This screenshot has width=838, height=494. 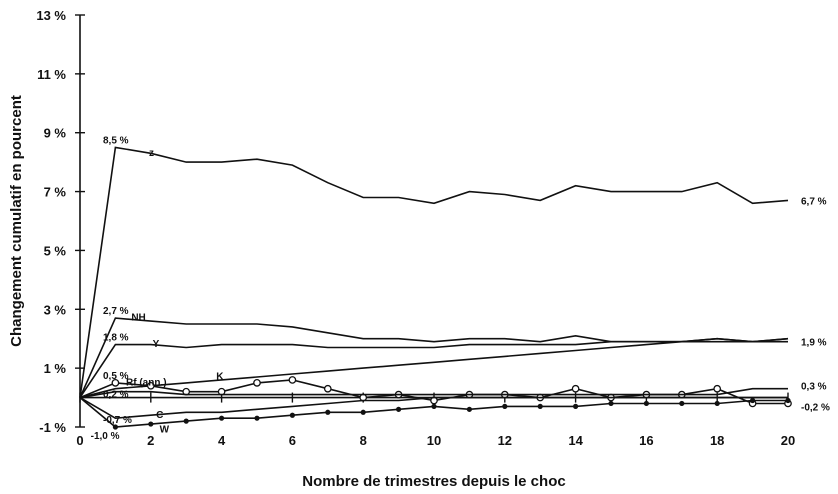 I want to click on series-name-label: K, so click(x=220, y=377).